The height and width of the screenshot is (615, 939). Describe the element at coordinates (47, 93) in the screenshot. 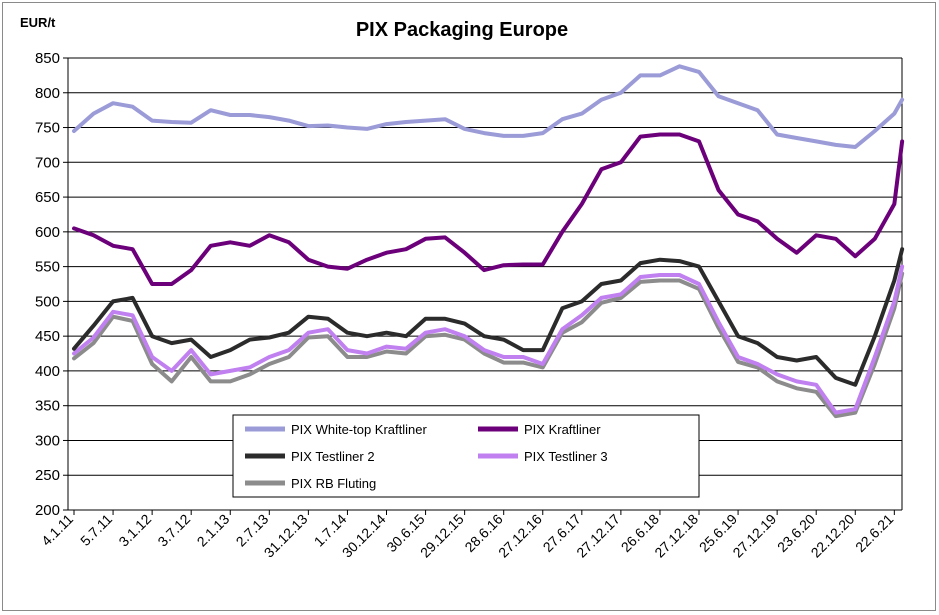

I see `y-tick-label: 800` at that location.